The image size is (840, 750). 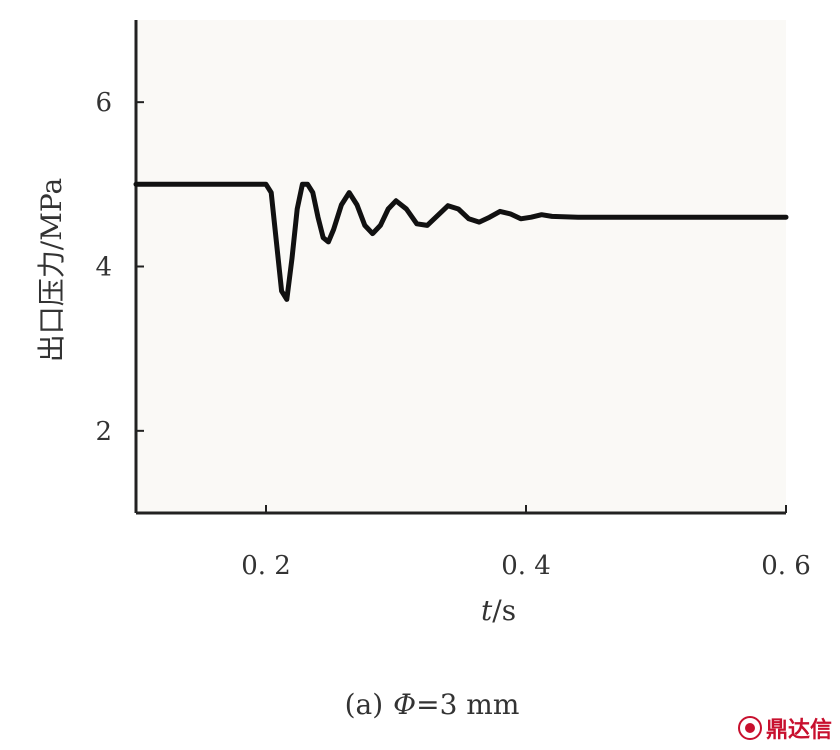 What do you see at coordinates (798, 730) in the screenshot?
I see `watermark-text: 鼎达信` at bounding box center [798, 730].